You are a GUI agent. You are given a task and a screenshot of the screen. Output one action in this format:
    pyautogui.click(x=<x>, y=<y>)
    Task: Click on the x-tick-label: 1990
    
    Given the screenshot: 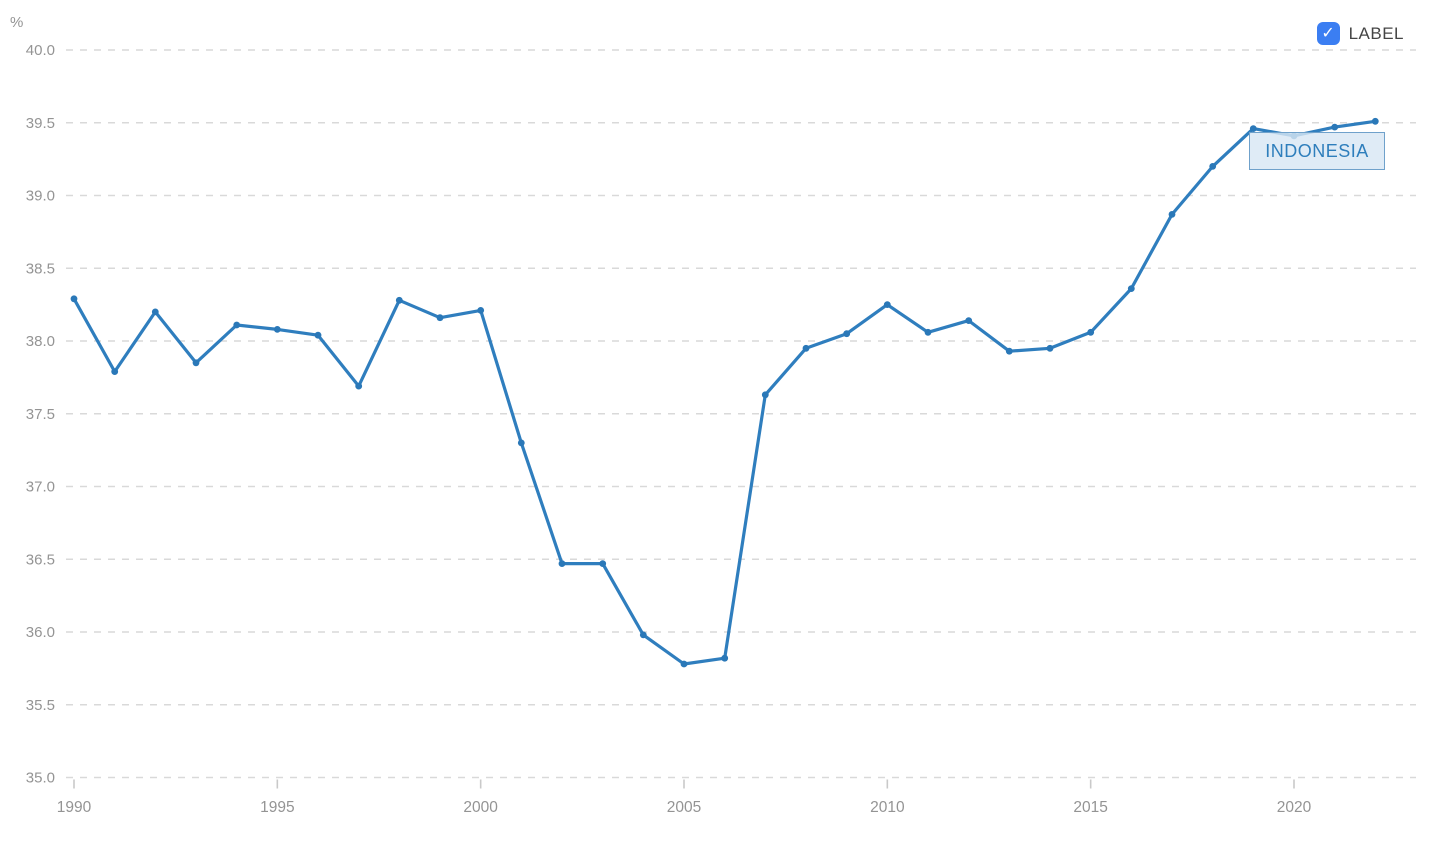 What is the action you would take?
    pyautogui.click(x=74, y=807)
    